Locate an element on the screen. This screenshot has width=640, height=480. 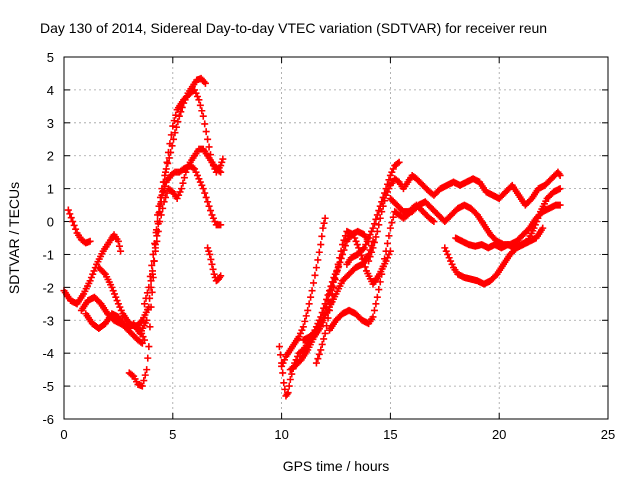
x-axis-label: GPS time / hours is located at coordinates (336, 466).